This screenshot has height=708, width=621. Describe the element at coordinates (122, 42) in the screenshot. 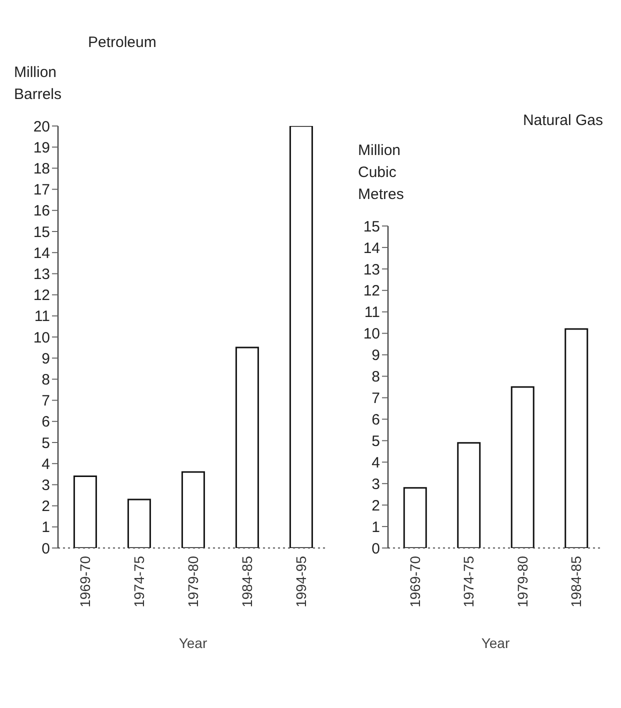

I see `chart-title: Petroleum` at that location.